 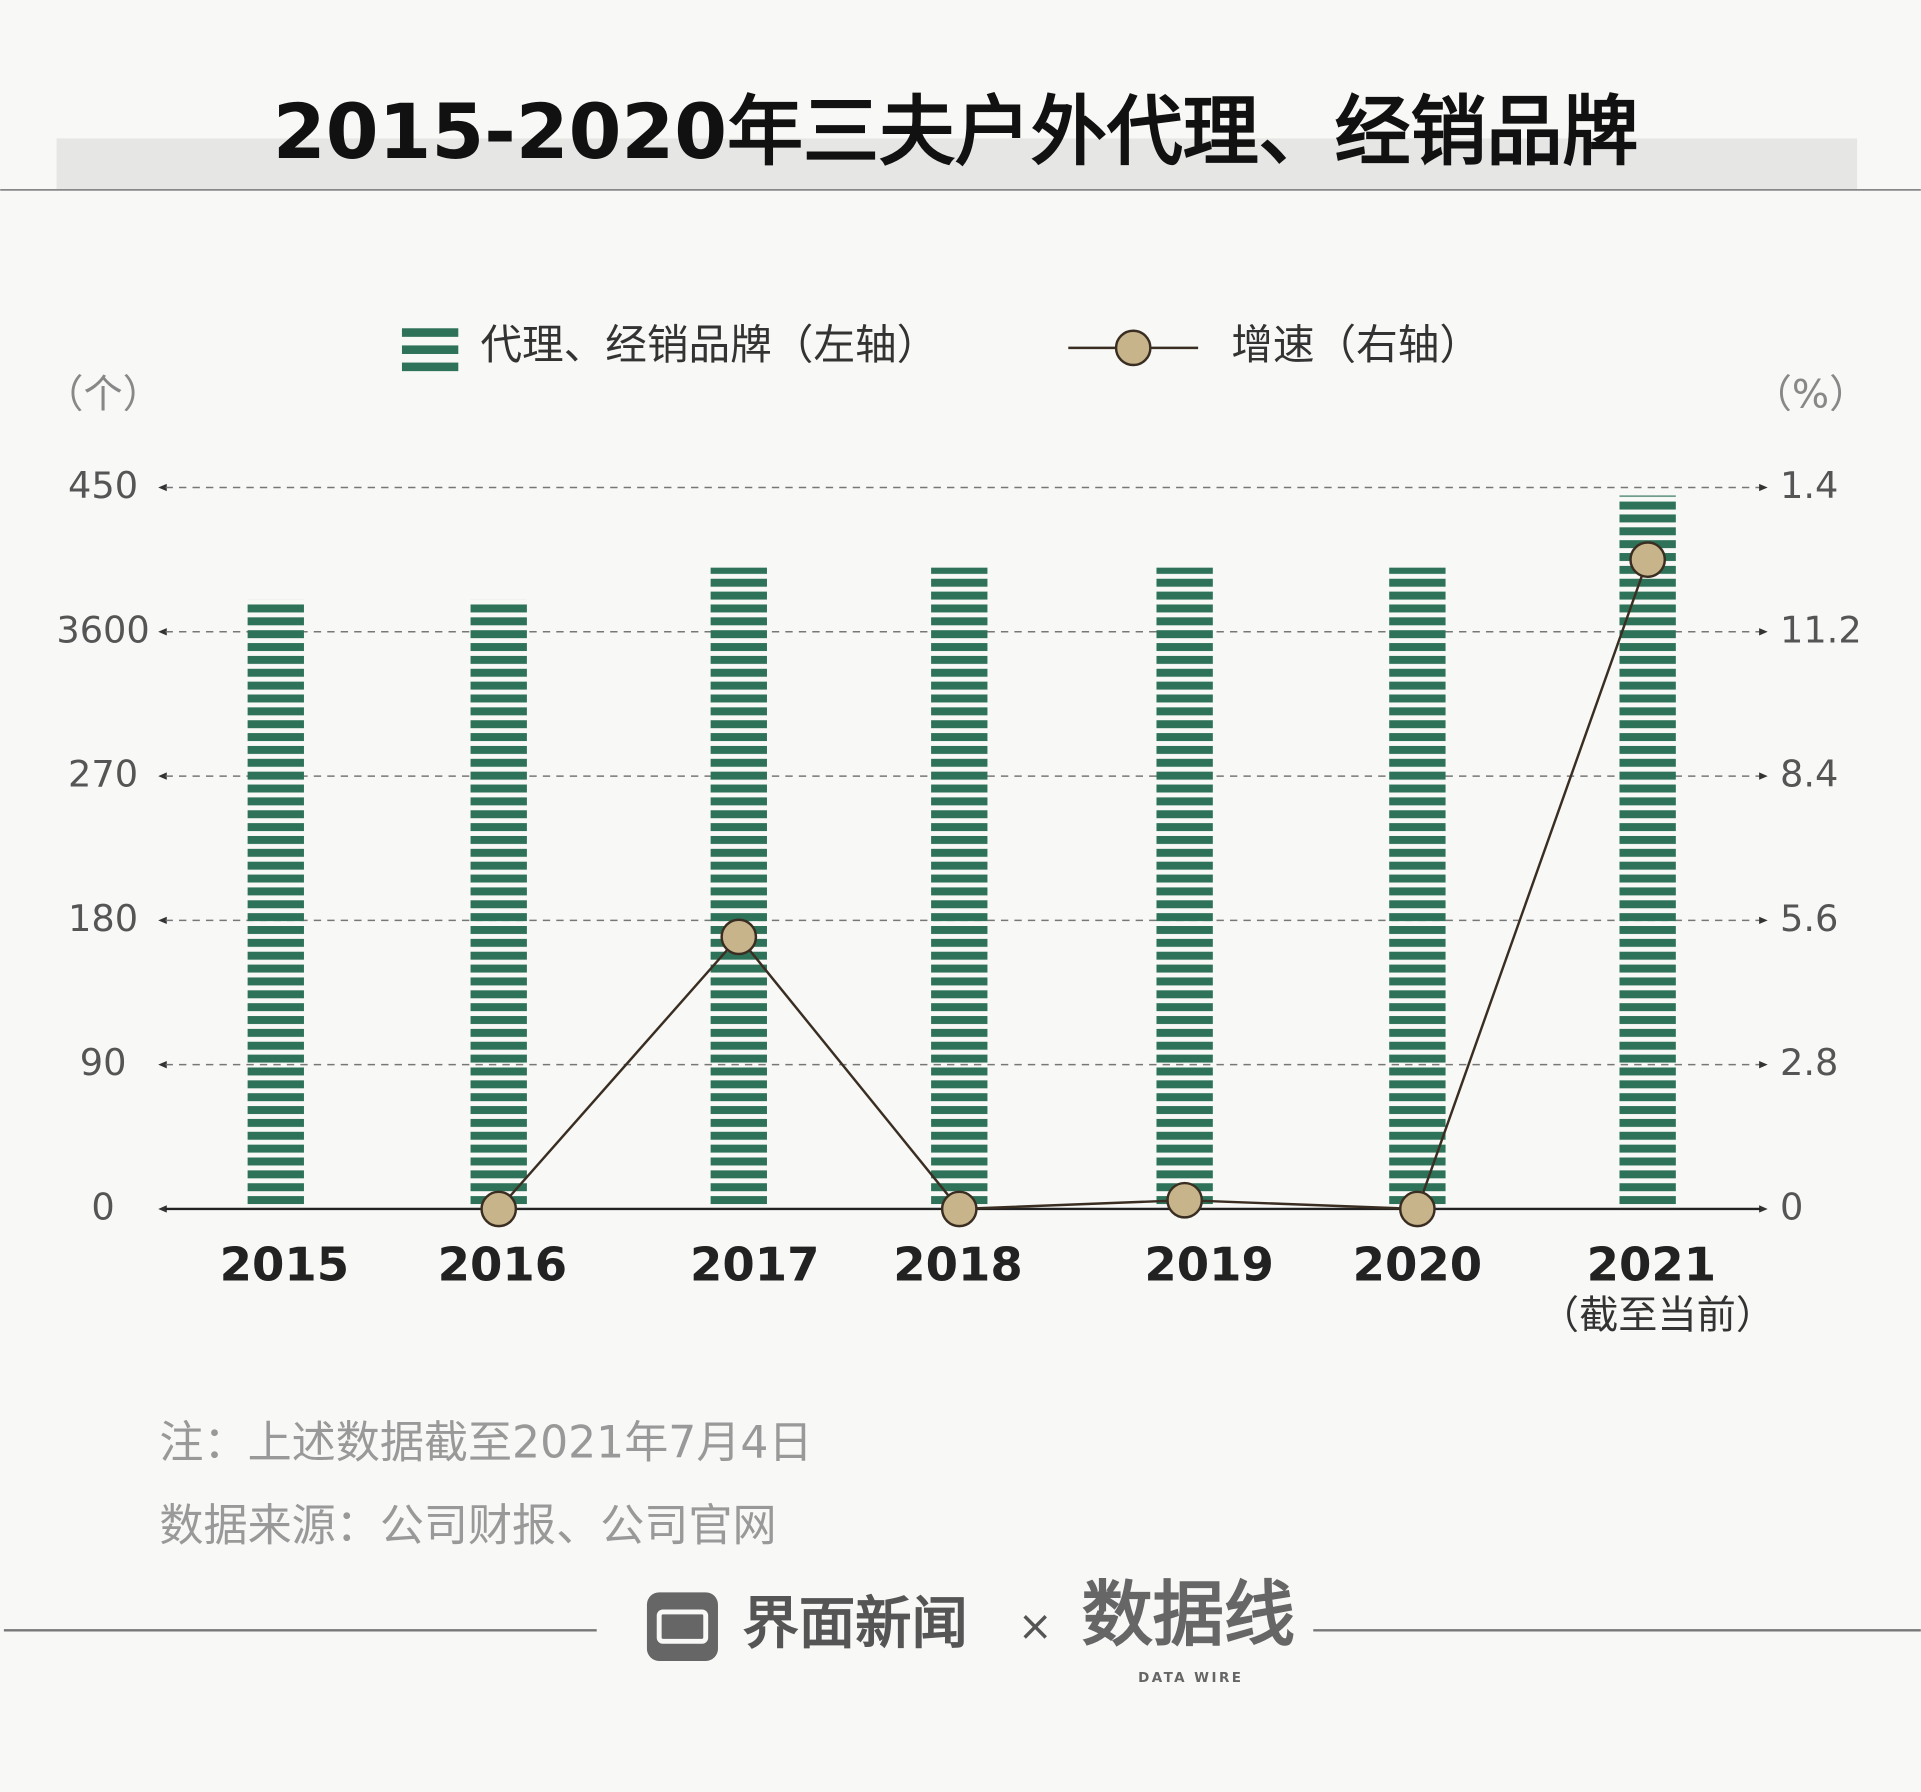 What do you see at coordinates (1821, 629) in the screenshot?
I see `y2-tick-label: 11.2` at bounding box center [1821, 629].